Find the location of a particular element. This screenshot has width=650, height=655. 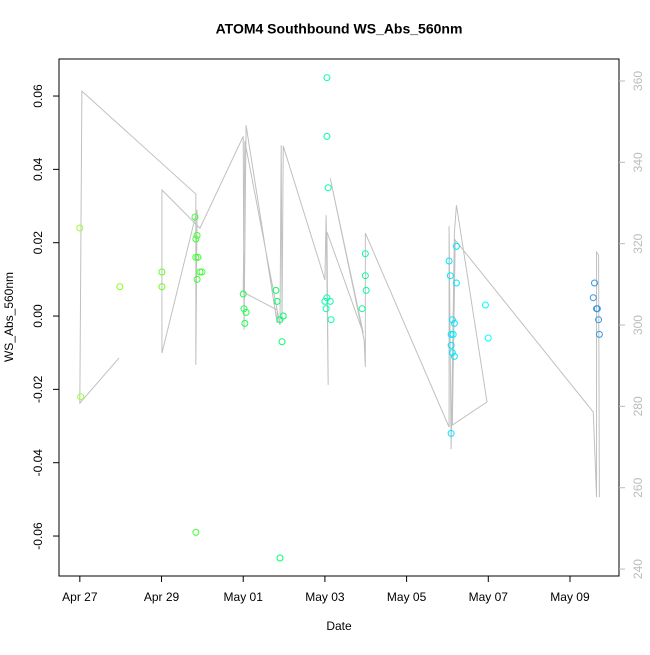

y-tick-label: -0.02 is located at coordinates (38, 389).